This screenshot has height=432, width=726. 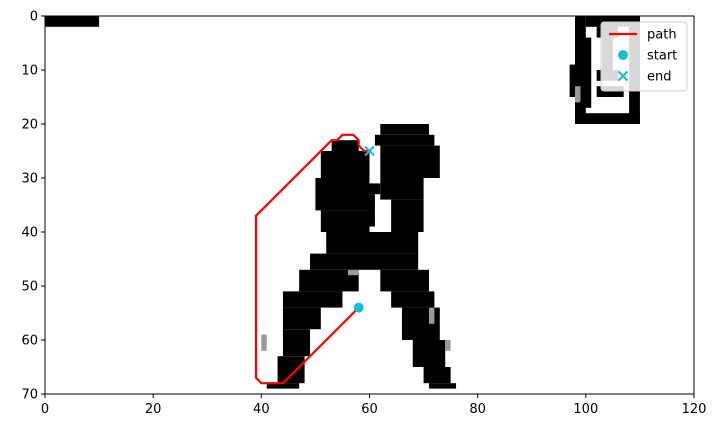 What do you see at coordinates (369, 151) in the screenshot?
I see `series-end-marker` at bounding box center [369, 151].